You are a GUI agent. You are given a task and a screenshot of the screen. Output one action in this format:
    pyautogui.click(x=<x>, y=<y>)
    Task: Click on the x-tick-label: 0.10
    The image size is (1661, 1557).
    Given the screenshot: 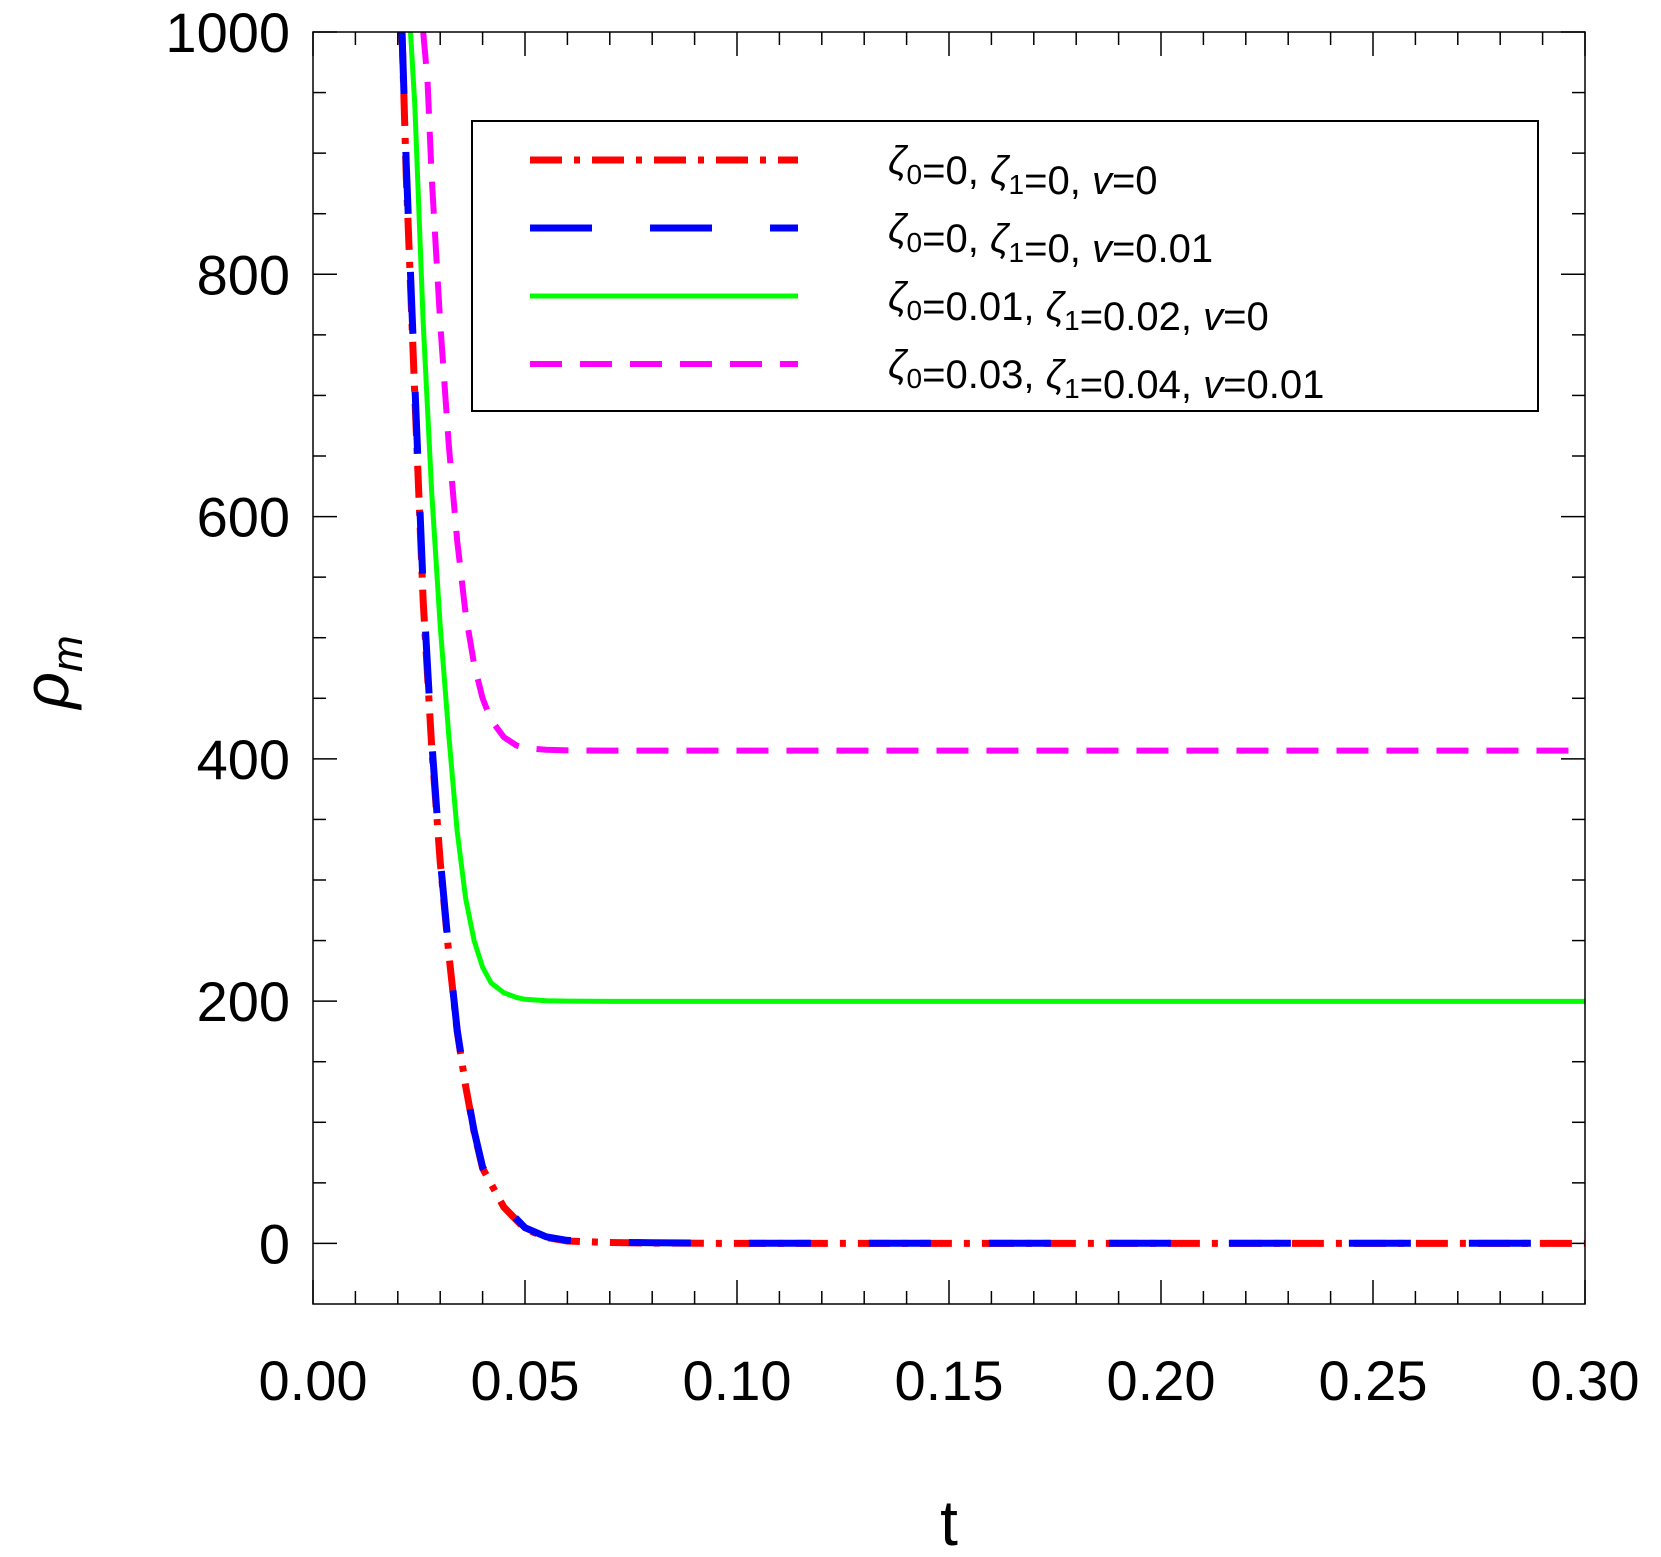 What is the action you would take?
    pyautogui.click(x=737, y=1380)
    